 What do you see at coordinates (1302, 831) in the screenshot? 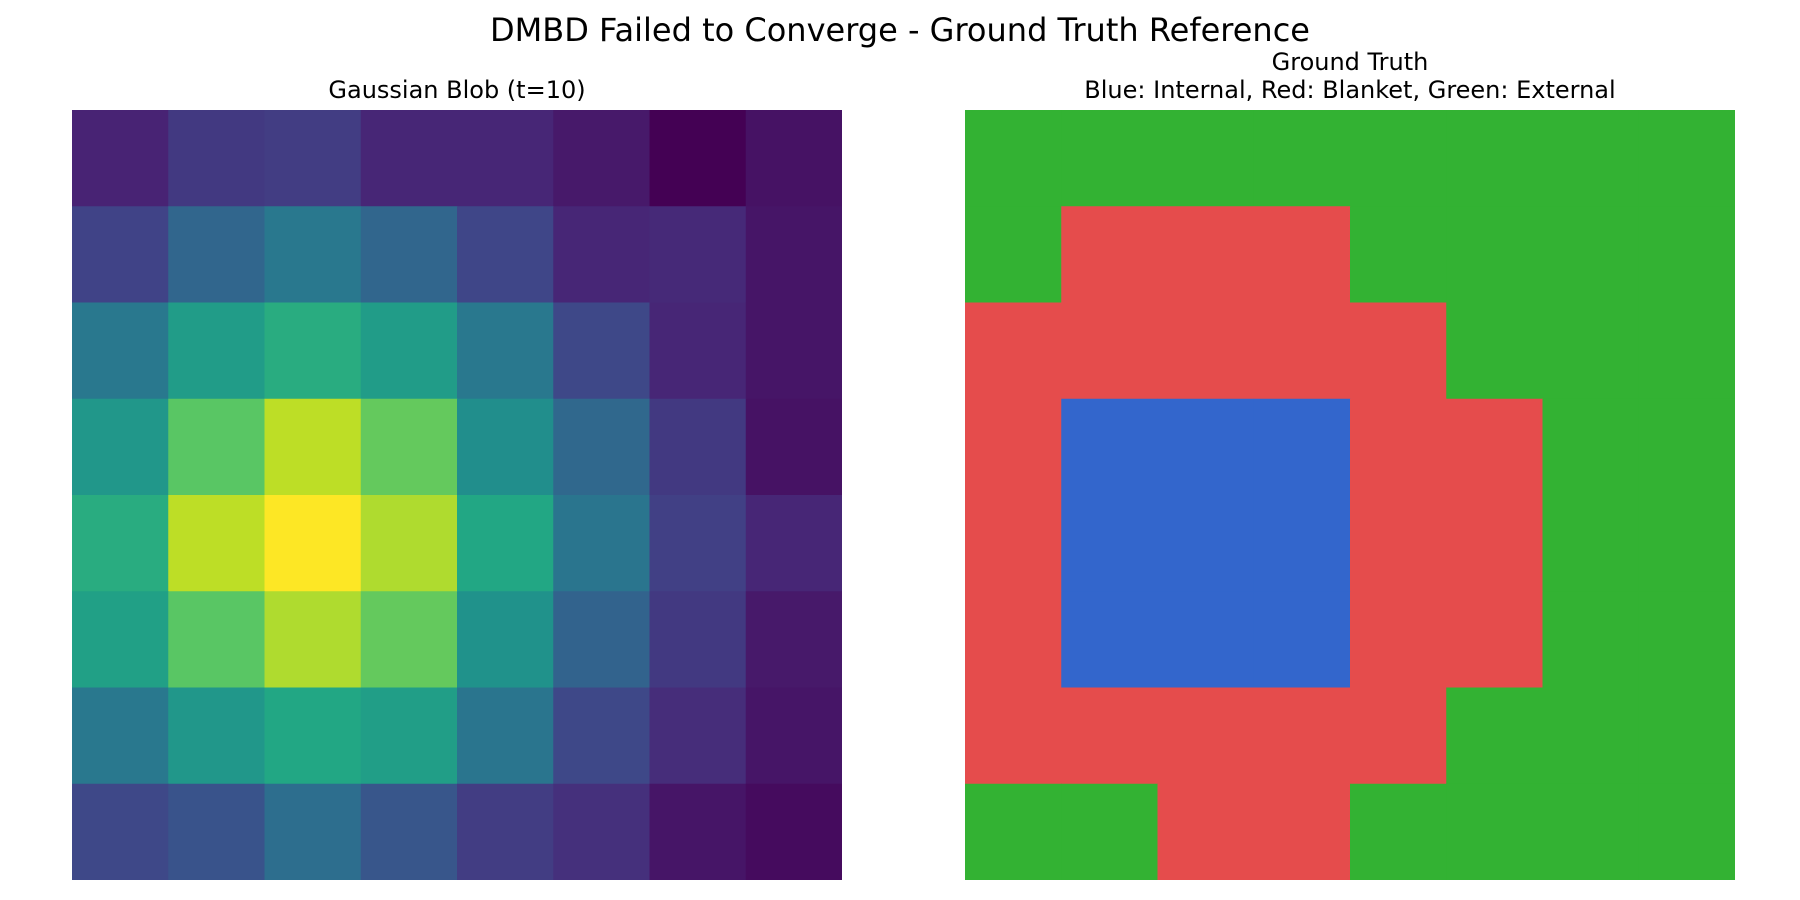
I see `ground-truth-cell-r7-c3` at bounding box center [1302, 831].